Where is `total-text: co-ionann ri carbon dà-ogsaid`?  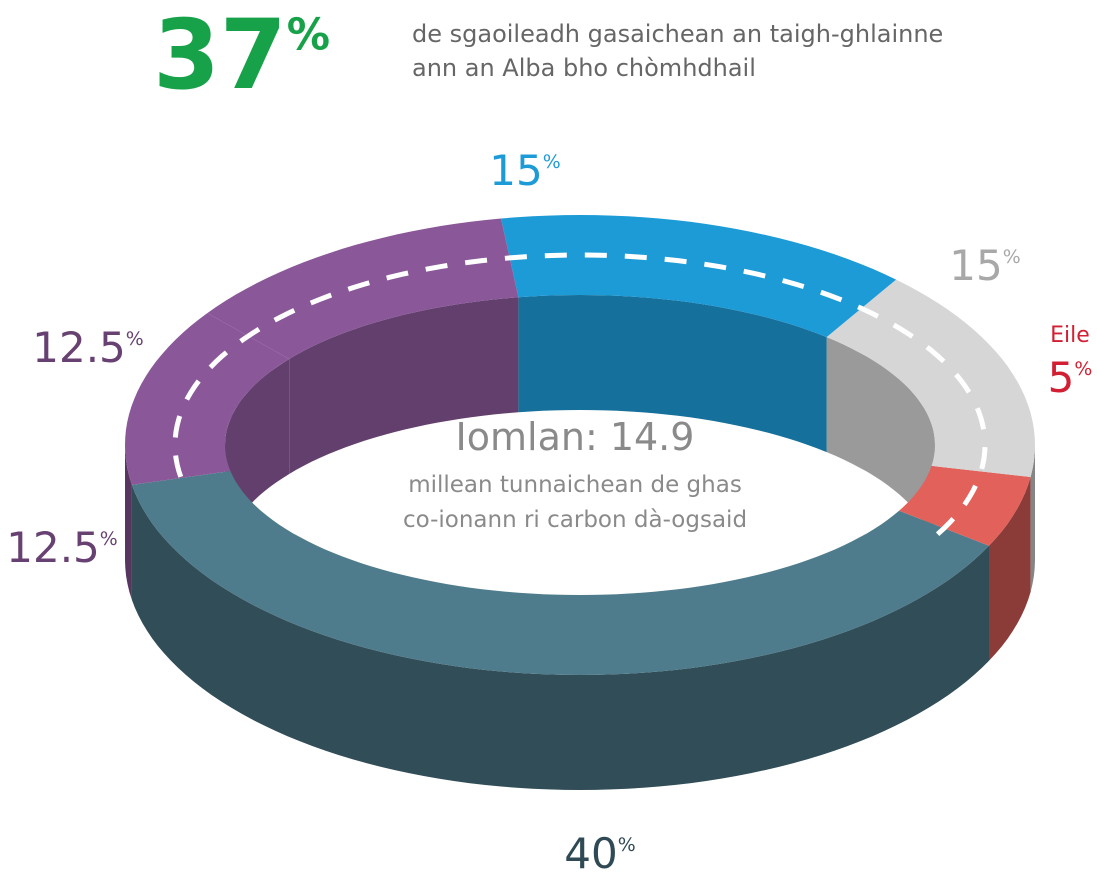
total-text: co-ionann ri carbon dà-ogsaid is located at coordinates (575, 520).